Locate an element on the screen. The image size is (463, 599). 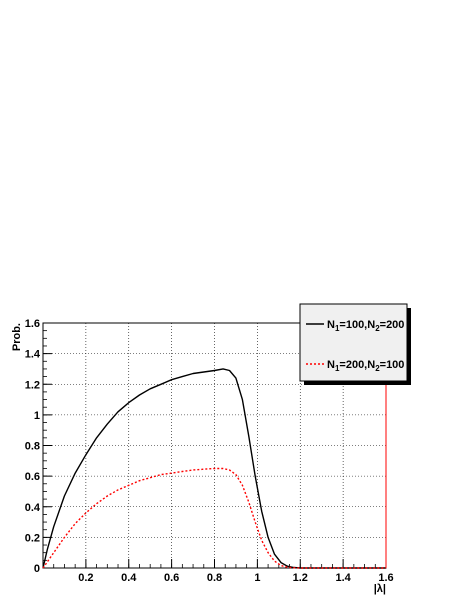
x-tick-label: 1.6 is located at coordinates (385, 578).